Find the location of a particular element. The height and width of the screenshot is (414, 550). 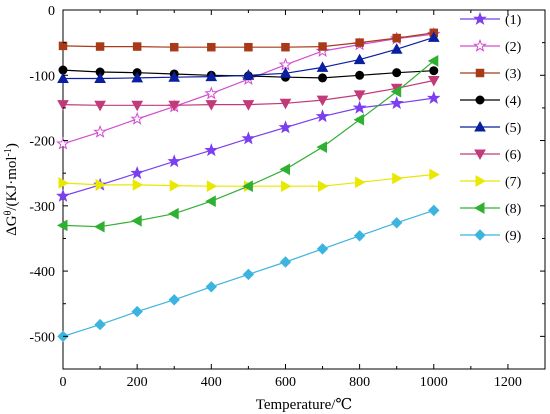

y-axis-title-sup2: -1 is located at coordinates (8, 152).